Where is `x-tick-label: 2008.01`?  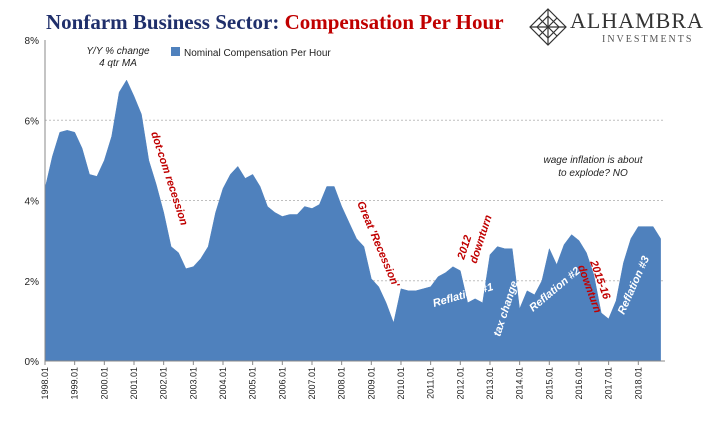
x-tick-label: 2008.01 is located at coordinates (342, 383).